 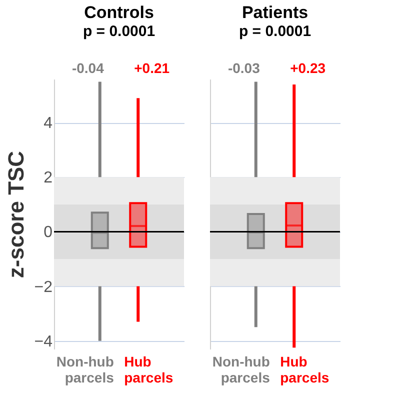 What do you see at coordinates (244, 68) in the screenshot?
I see `text: -0.03` at bounding box center [244, 68].